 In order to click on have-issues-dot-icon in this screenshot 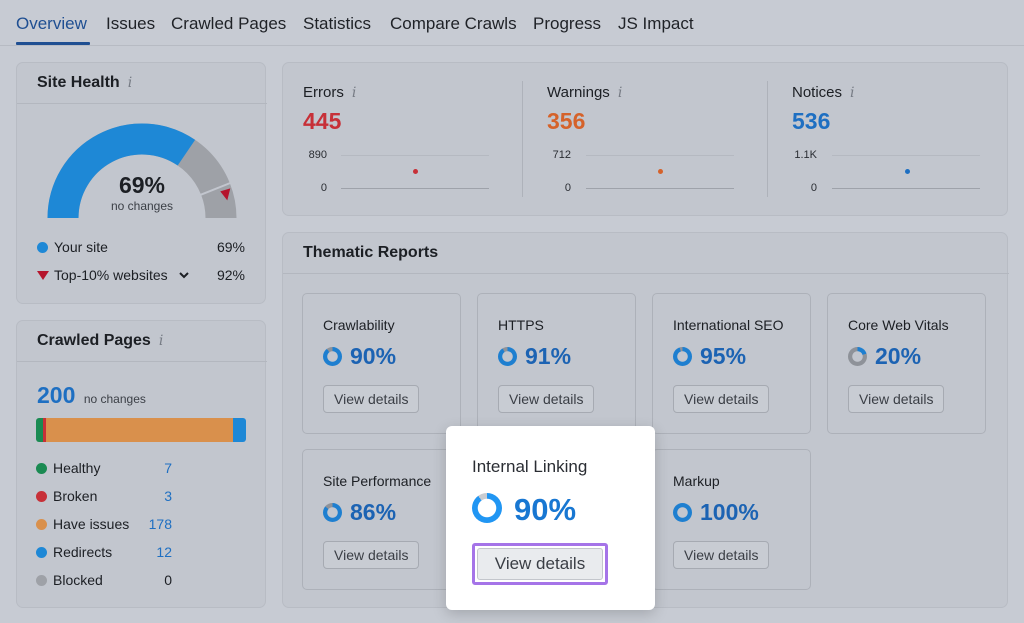, I will do `click(41, 524)`.